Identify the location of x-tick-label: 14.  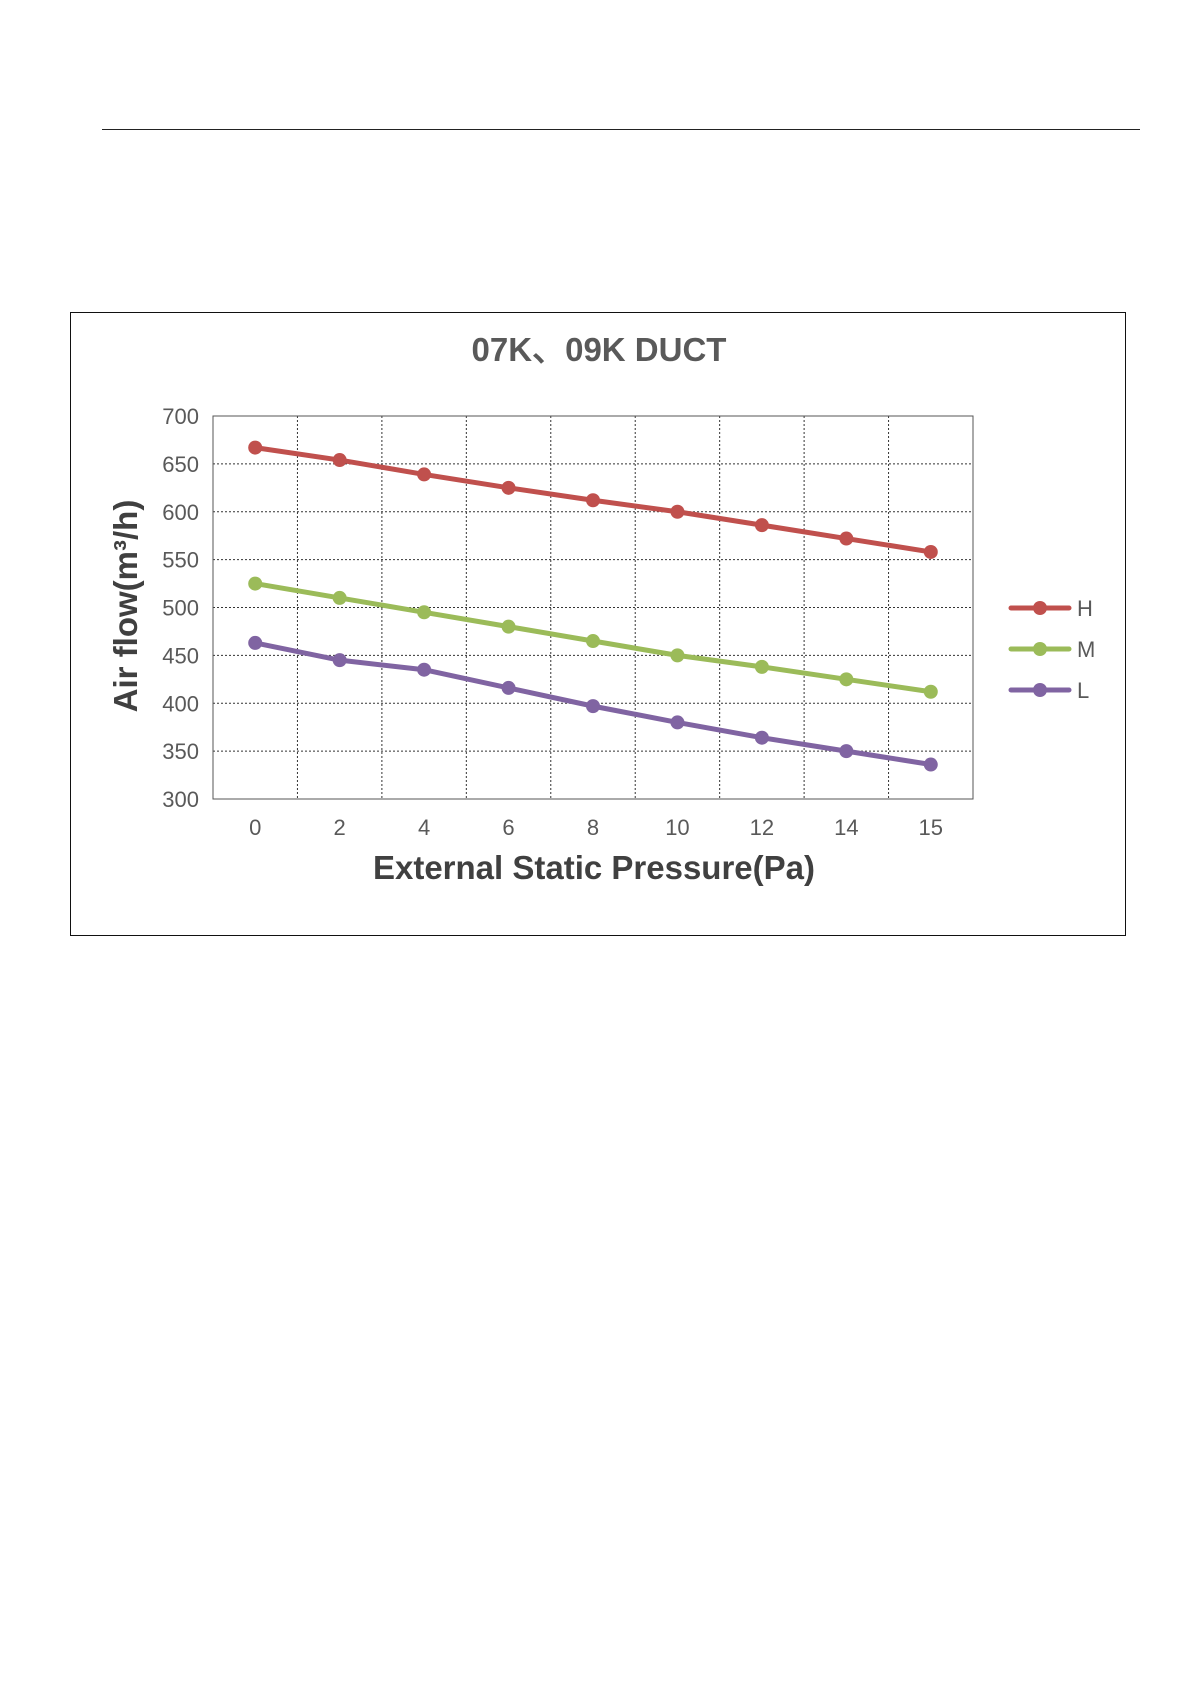
(846, 827).